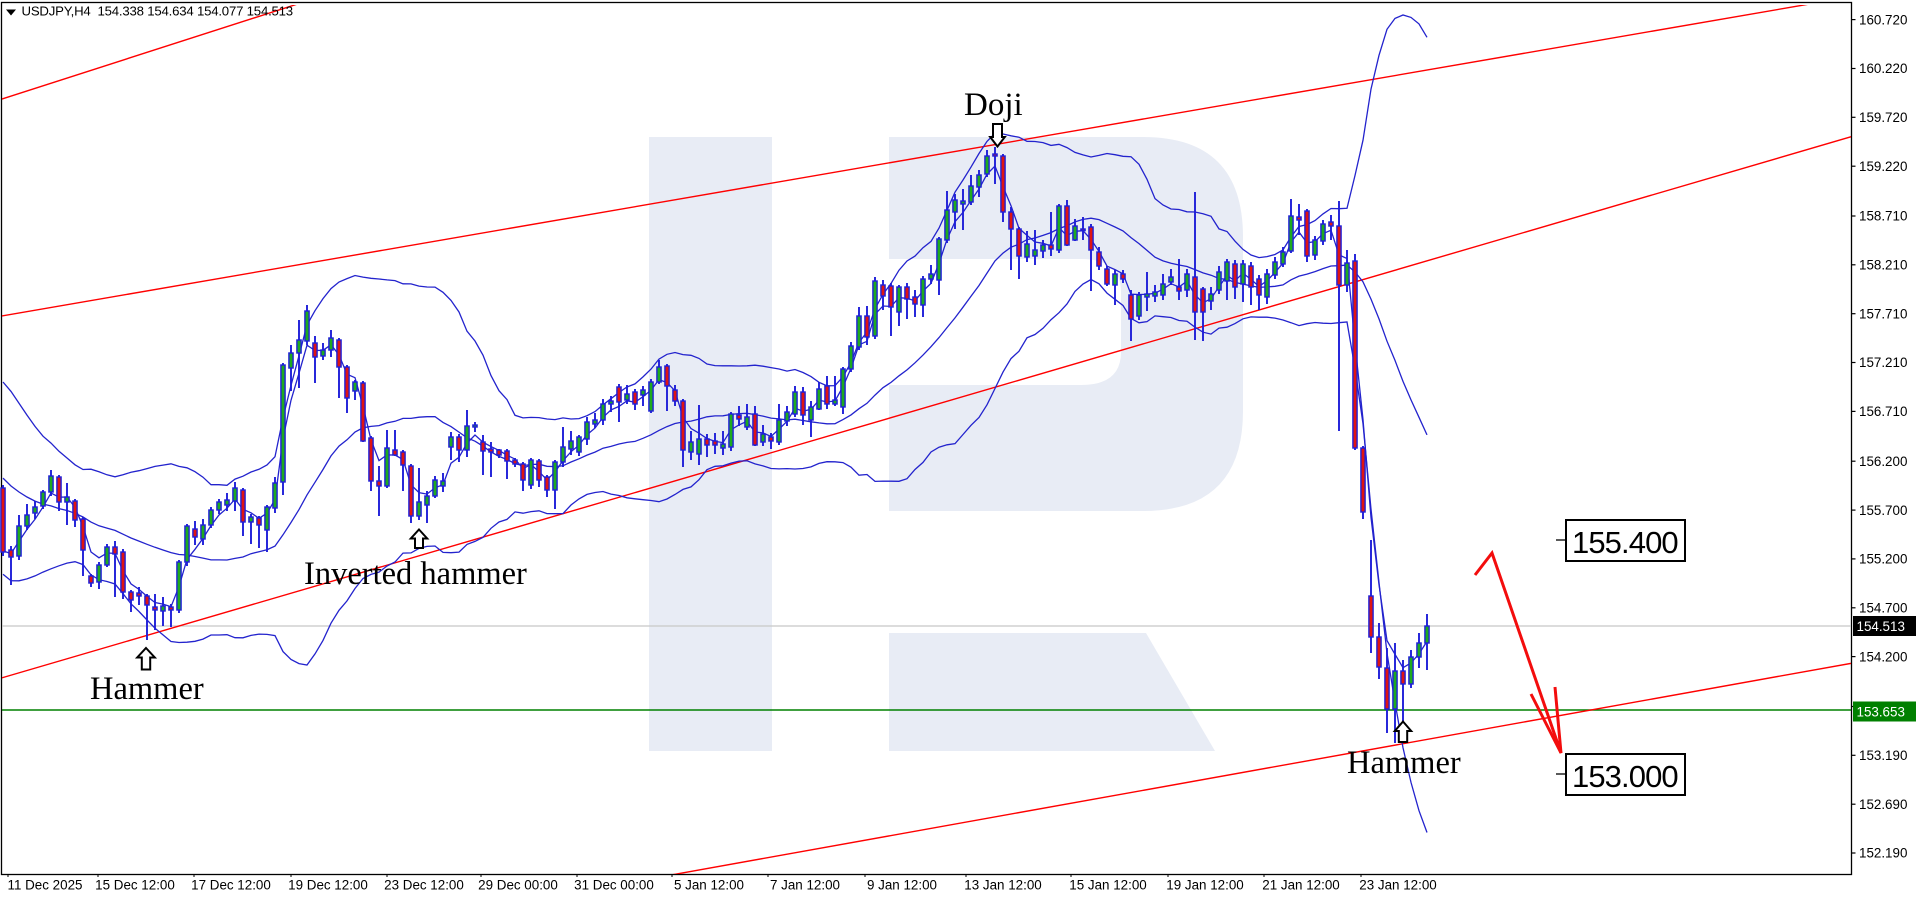 Image resolution: width=1916 pixels, height=901 pixels. What do you see at coordinates (1883, 411) in the screenshot?
I see `svg-text: 156.710` at bounding box center [1883, 411].